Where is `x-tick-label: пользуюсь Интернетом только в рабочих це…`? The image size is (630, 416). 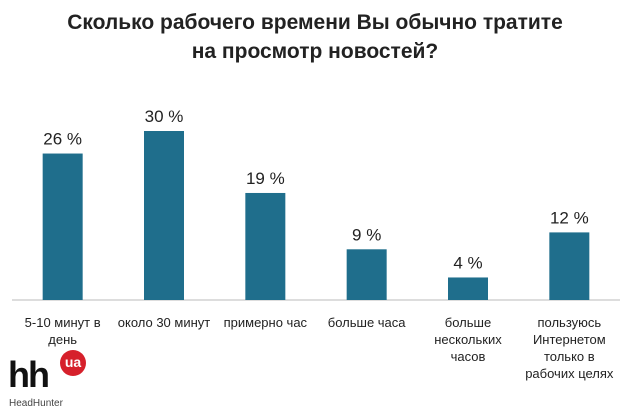 x-tick-label: пользуюсь Интернетом только в рабочих це… is located at coordinates (569, 348).